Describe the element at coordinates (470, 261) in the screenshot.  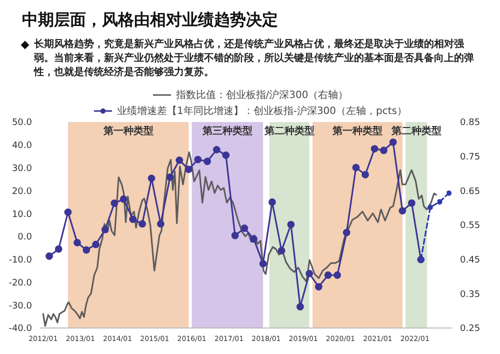
I see `y2-tick-label: 0.45` at that location.